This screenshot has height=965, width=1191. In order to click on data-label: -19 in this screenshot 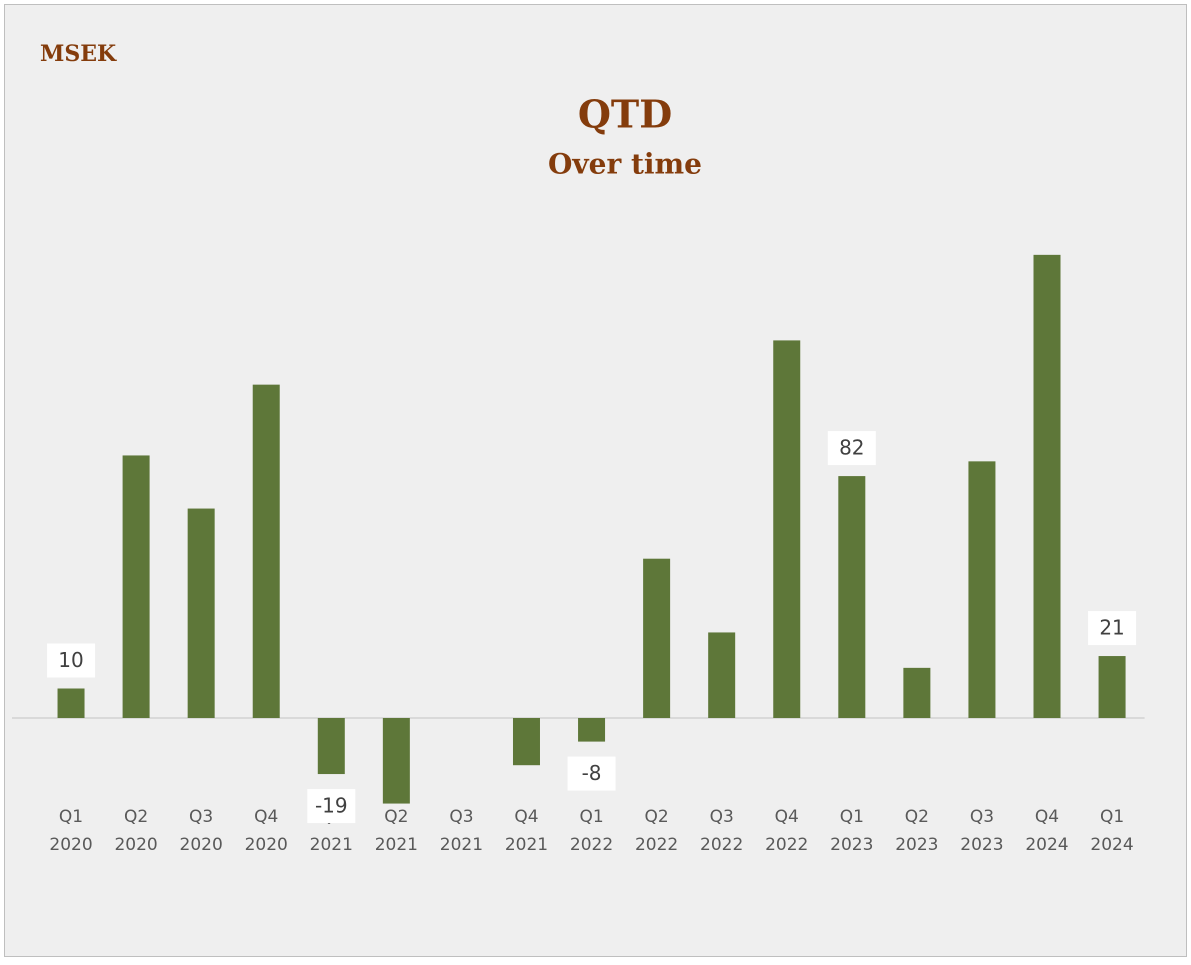, I will do `click(331, 806)`.